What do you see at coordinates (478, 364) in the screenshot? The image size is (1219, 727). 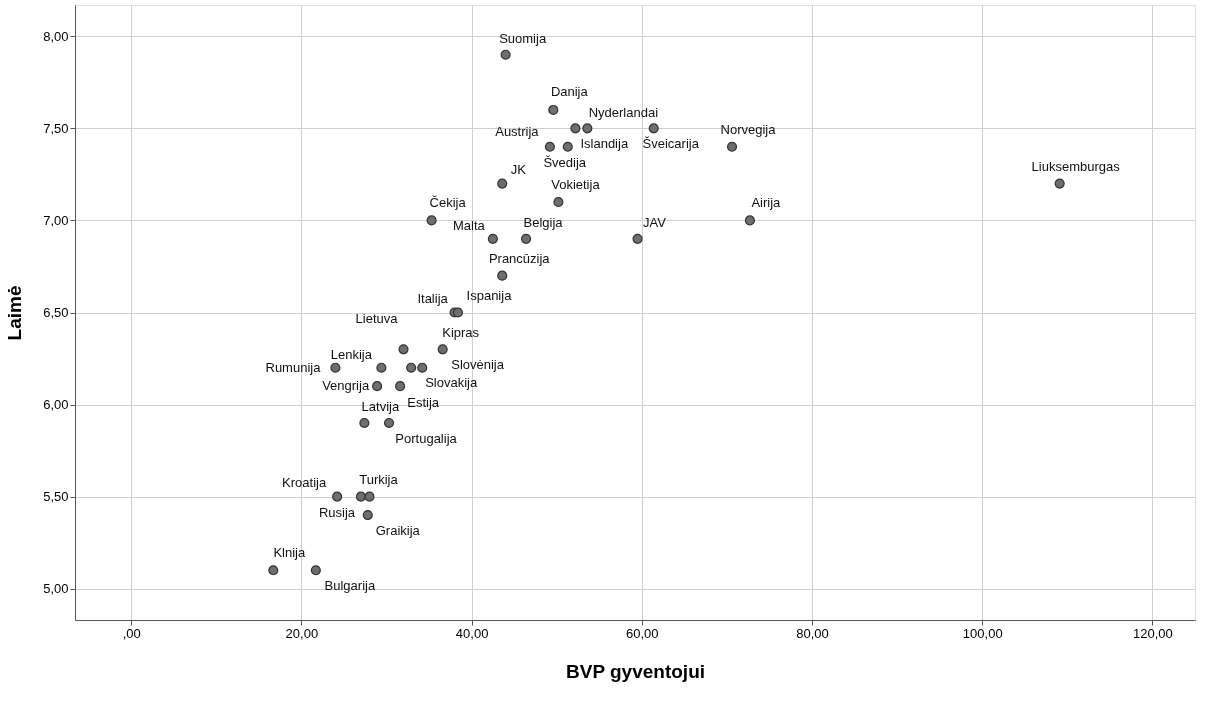 I see `annotation: Slovėnija` at bounding box center [478, 364].